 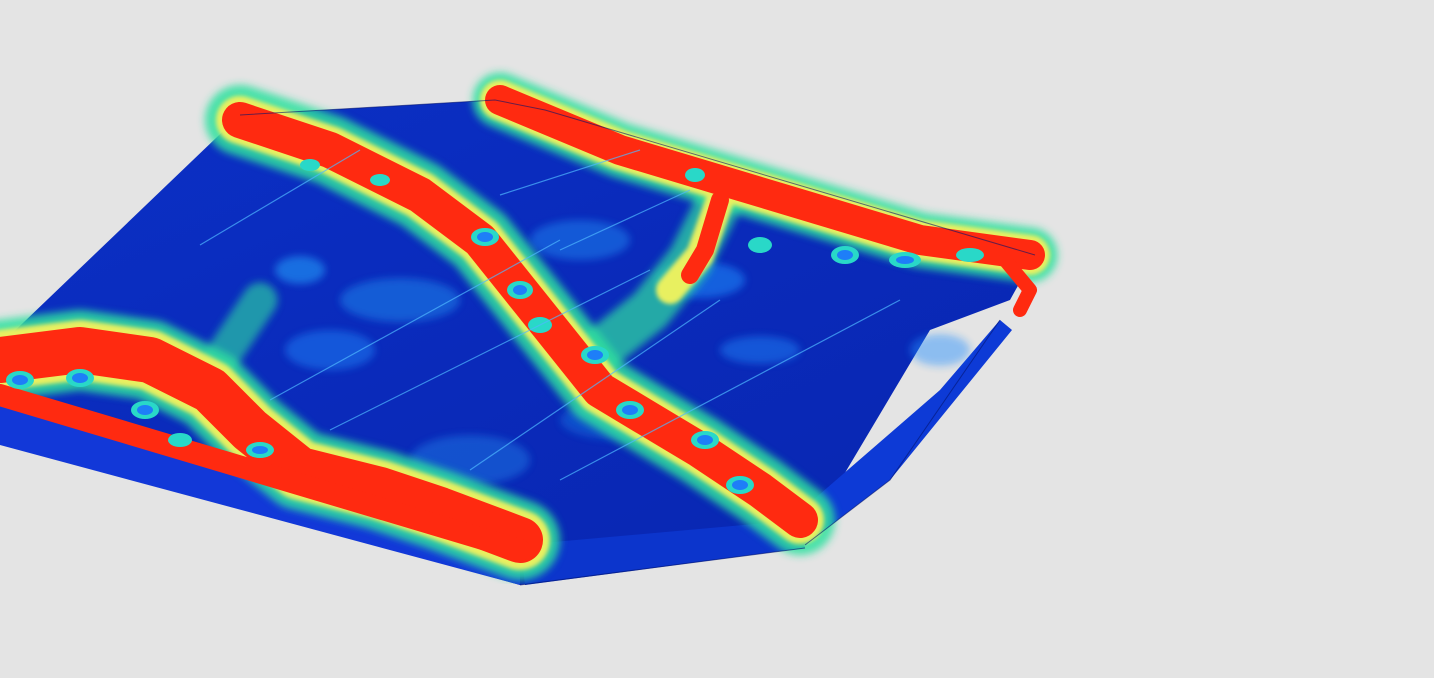 I want to click on left-front-edge, so click(x=260, y=492).